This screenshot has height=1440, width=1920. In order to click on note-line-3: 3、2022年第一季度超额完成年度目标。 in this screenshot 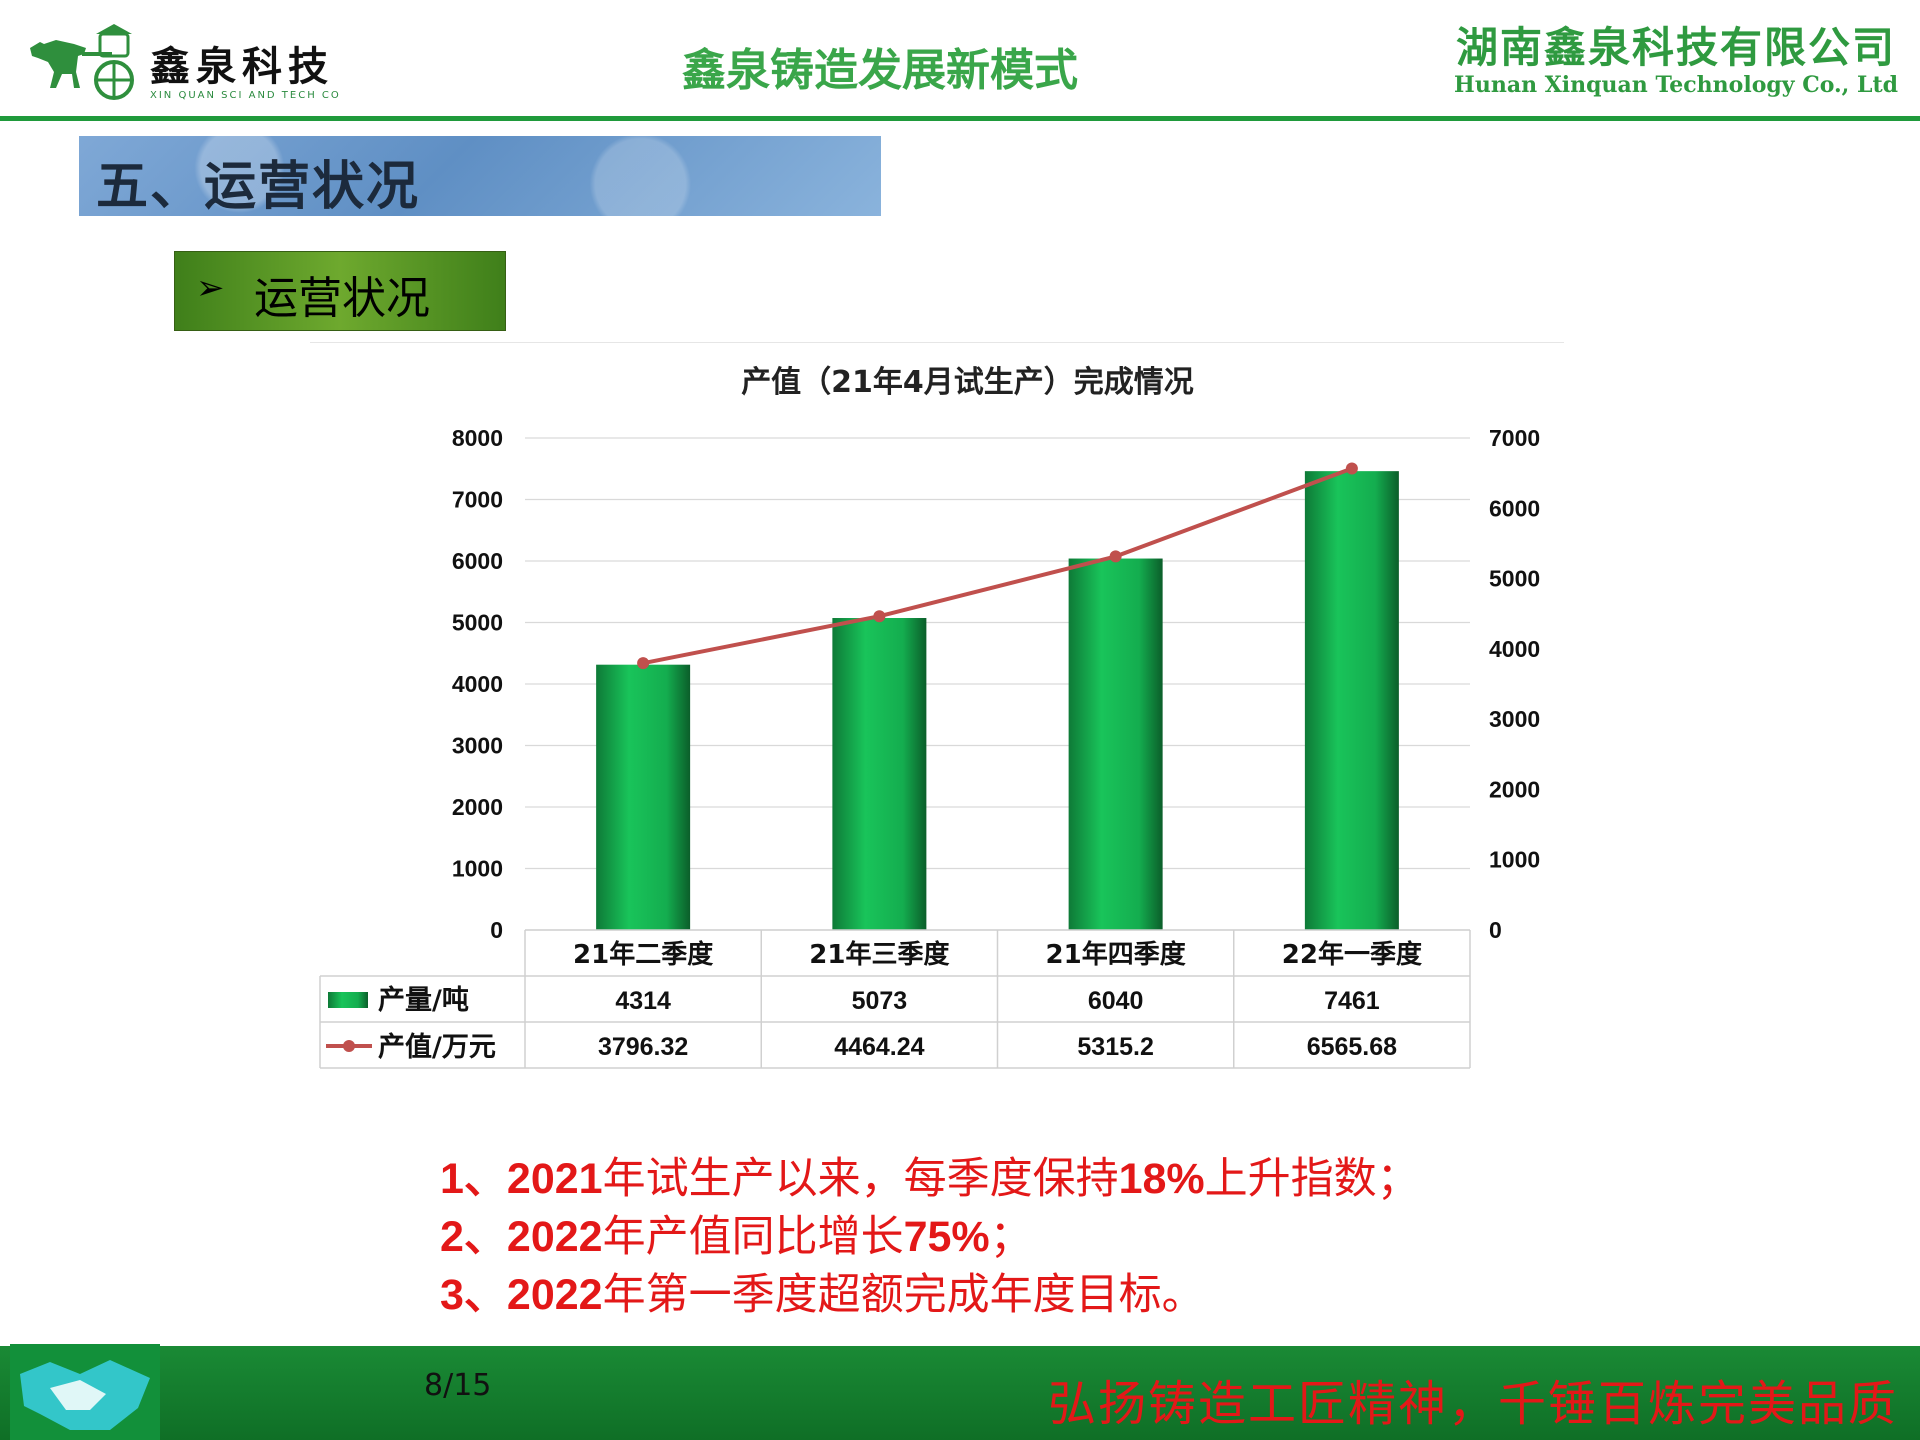, I will do `click(822, 1291)`.